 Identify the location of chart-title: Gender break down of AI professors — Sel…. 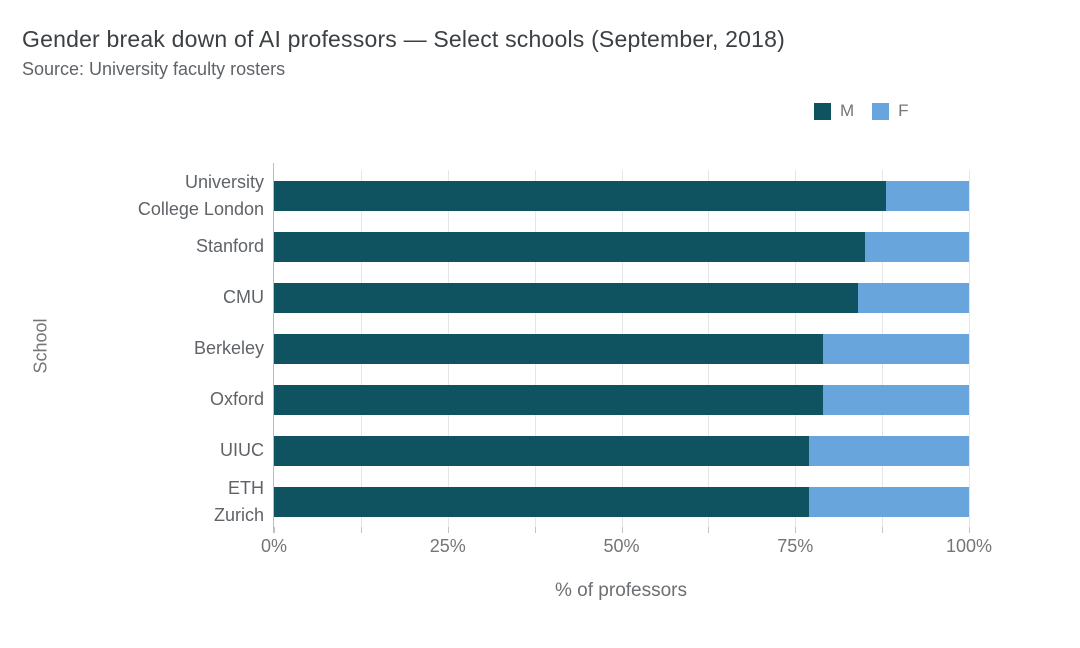
(403, 39).